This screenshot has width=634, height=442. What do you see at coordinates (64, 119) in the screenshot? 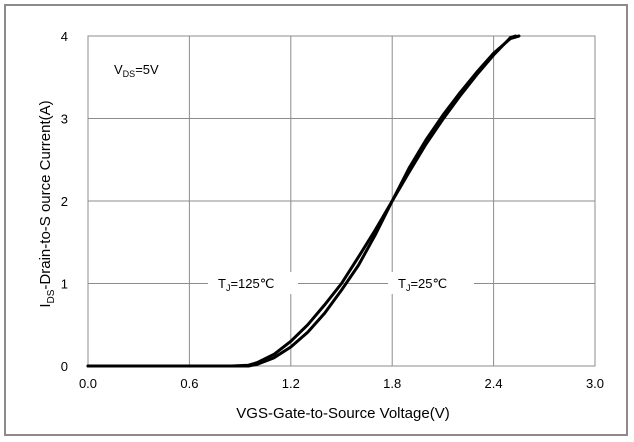
I see `y-tick-label: 3` at bounding box center [64, 119].